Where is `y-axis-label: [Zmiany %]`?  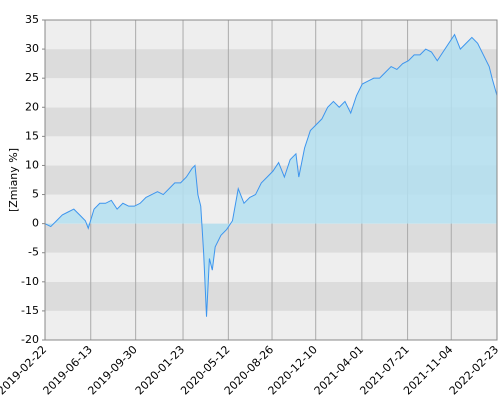 y-axis-label: [Zmiany %] is located at coordinates (13, 180).